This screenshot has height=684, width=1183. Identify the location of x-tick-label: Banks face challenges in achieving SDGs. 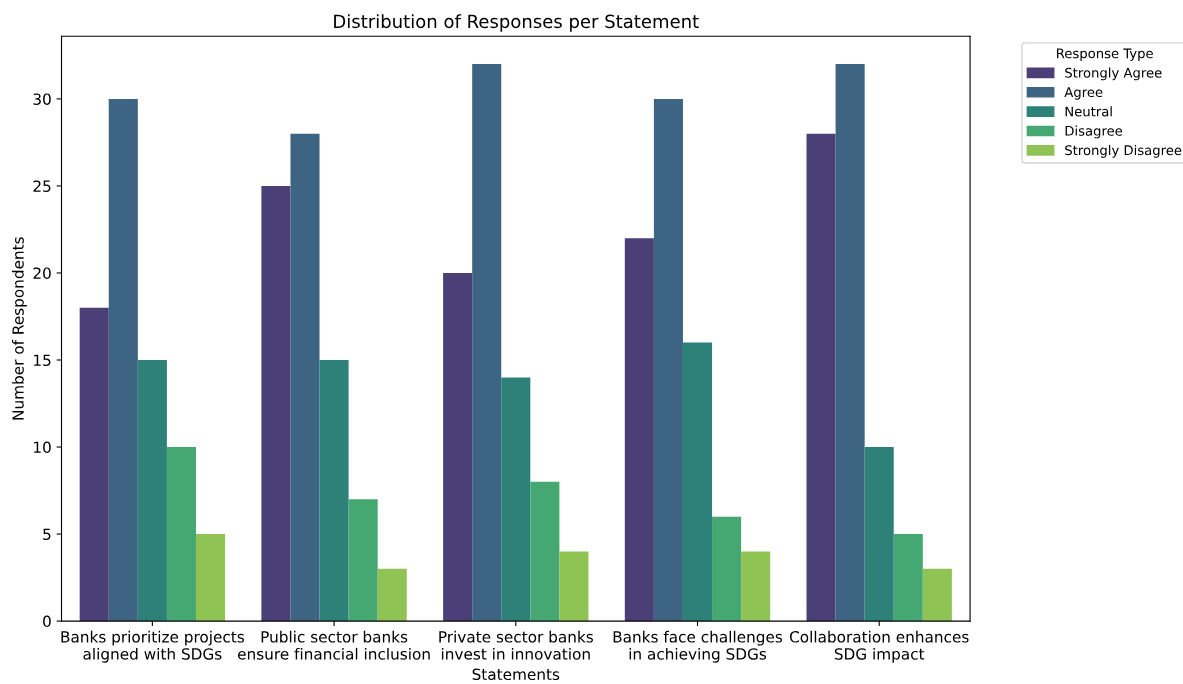
(698, 646).